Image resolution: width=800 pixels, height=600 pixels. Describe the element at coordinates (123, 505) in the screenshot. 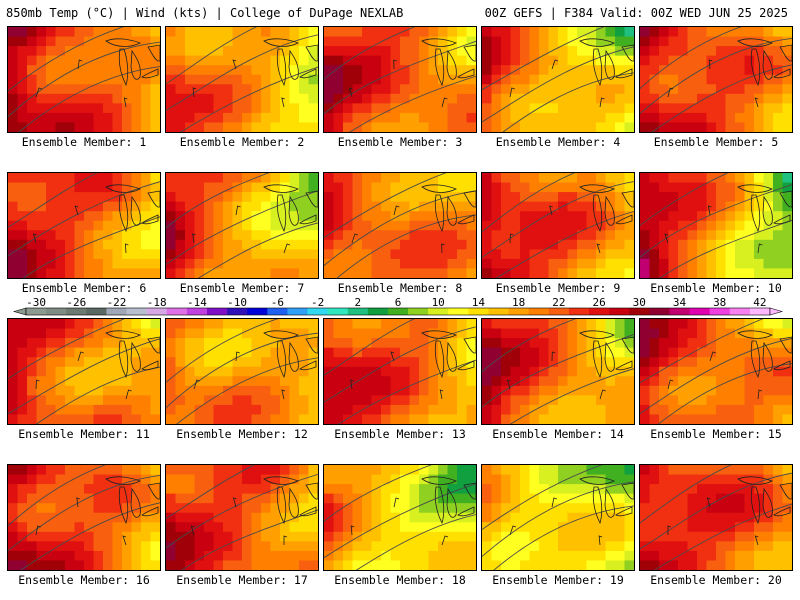

I see `lake-outline` at that location.